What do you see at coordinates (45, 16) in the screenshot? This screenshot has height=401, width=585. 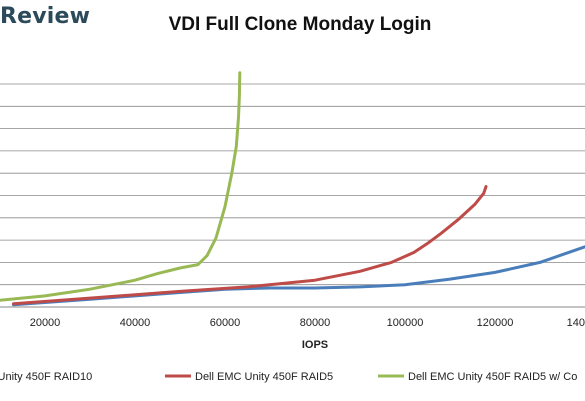 I see `brand-logo-text: Review` at bounding box center [45, 16].